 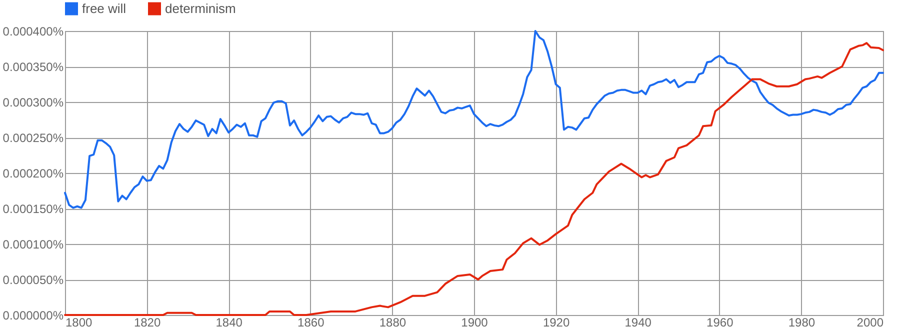 What do you see at coordinates (392, 323) in the screenshot?
I see `x-tick-label: 1880` at bounding box center [392, 323].